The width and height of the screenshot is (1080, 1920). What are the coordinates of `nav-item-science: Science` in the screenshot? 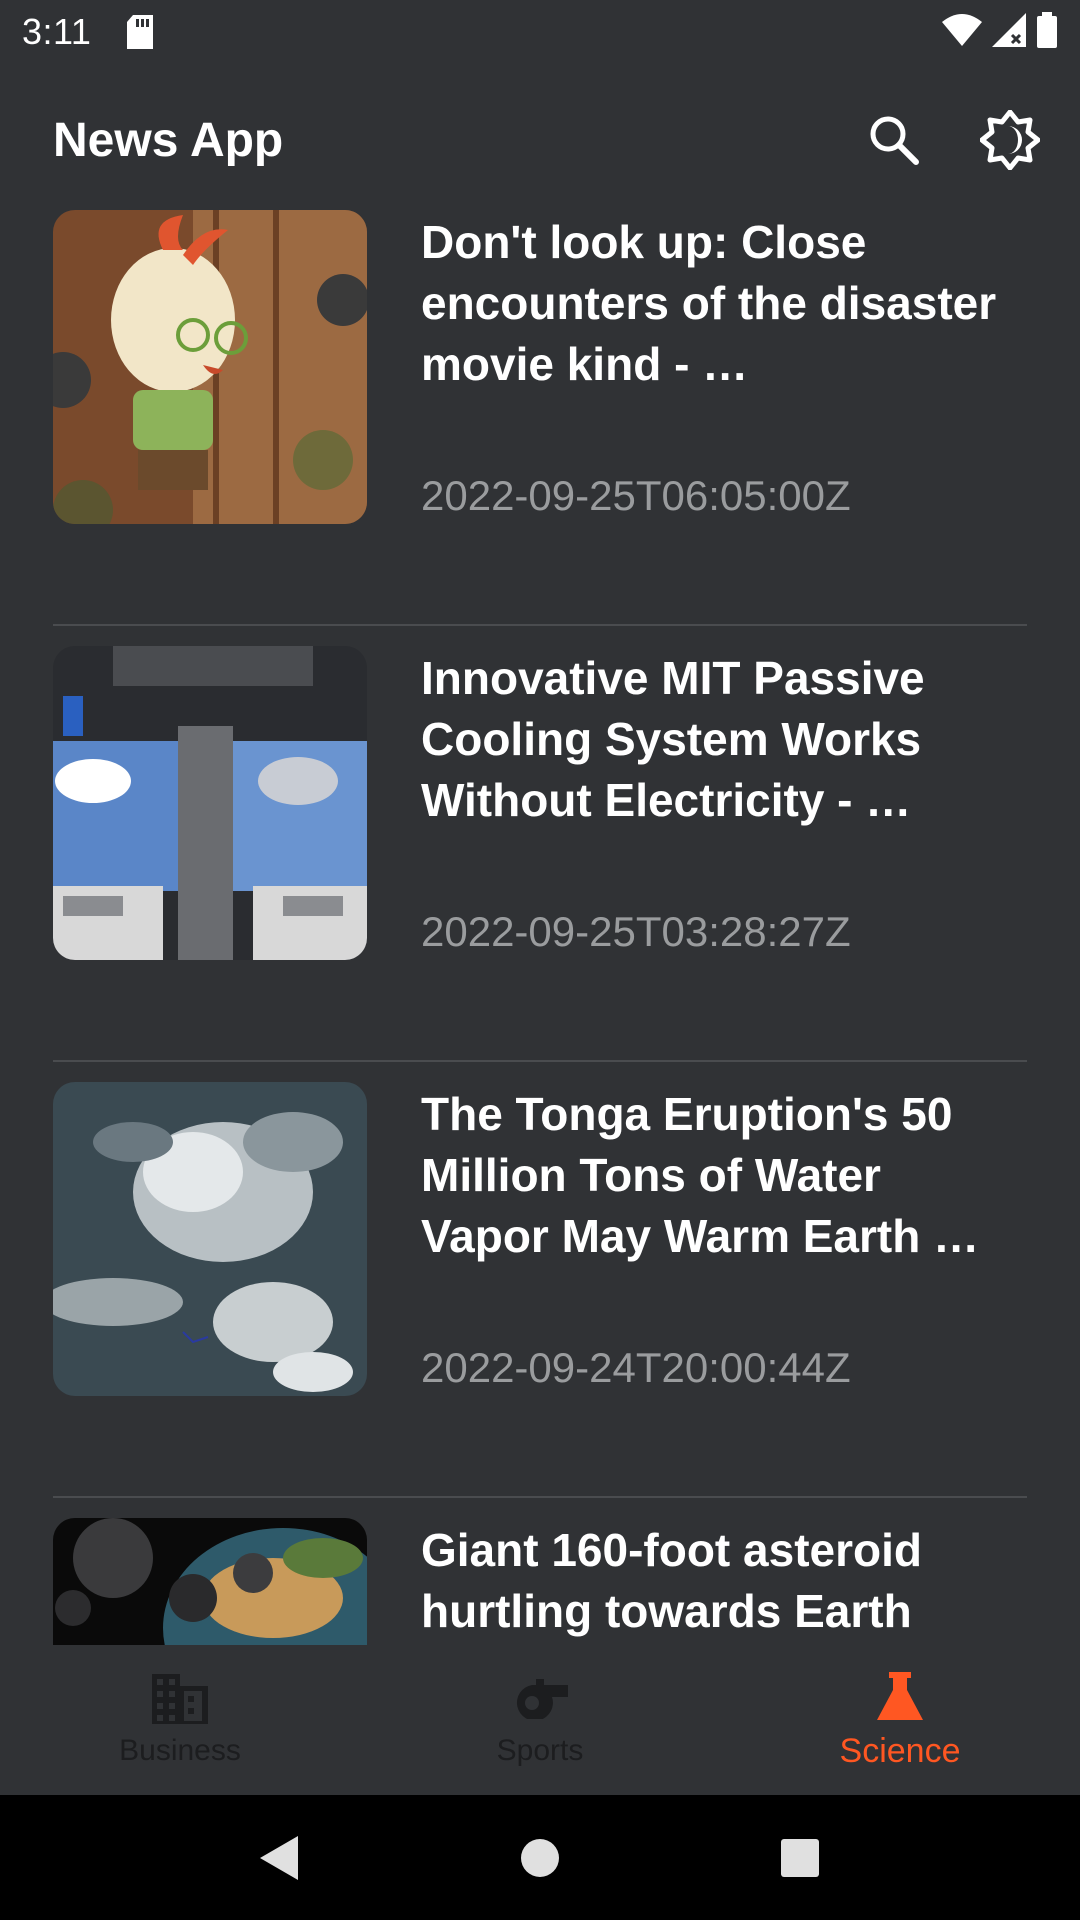 It's located at (900, 1720).